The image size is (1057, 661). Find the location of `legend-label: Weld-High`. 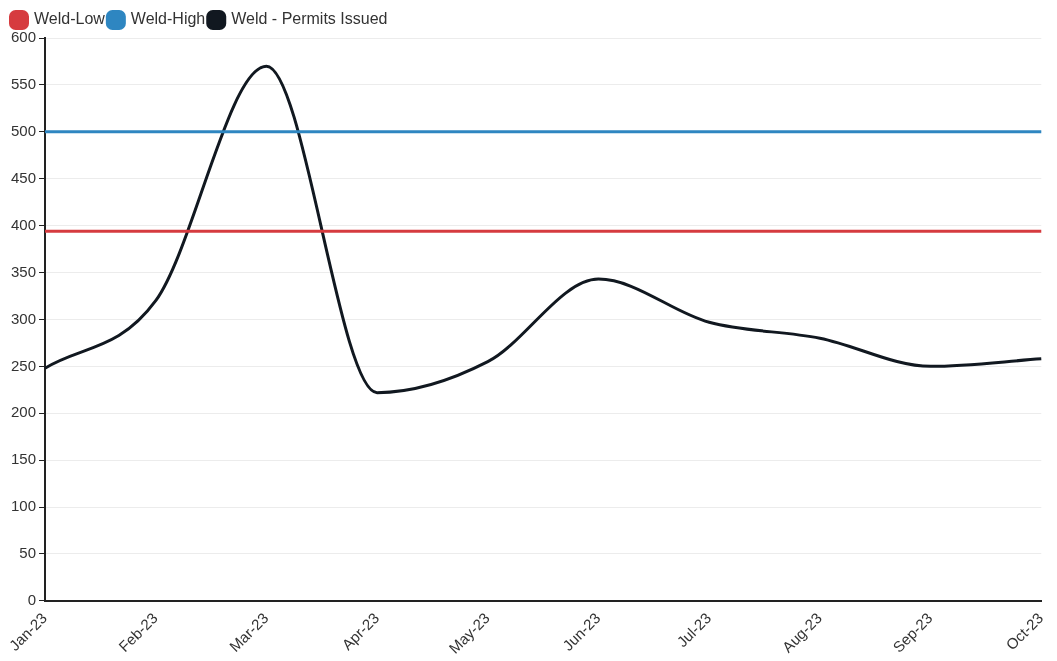

legend-label: Weld-High is located at coordinates (168, 19).